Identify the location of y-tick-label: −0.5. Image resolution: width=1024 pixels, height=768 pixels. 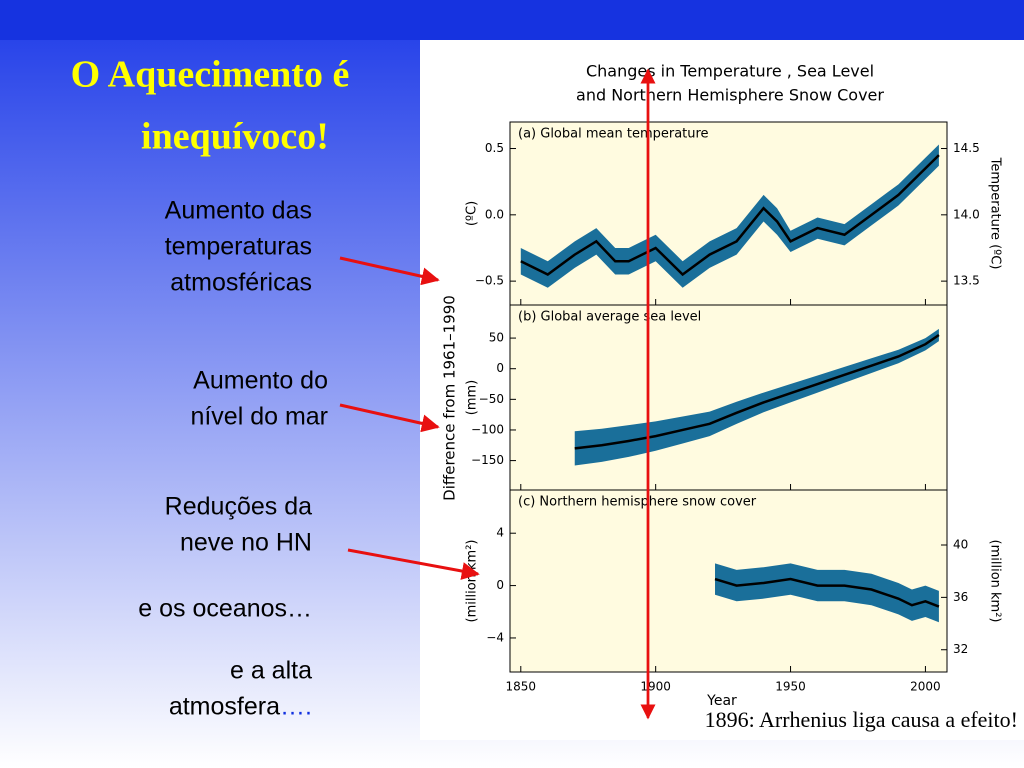
(489, 281).